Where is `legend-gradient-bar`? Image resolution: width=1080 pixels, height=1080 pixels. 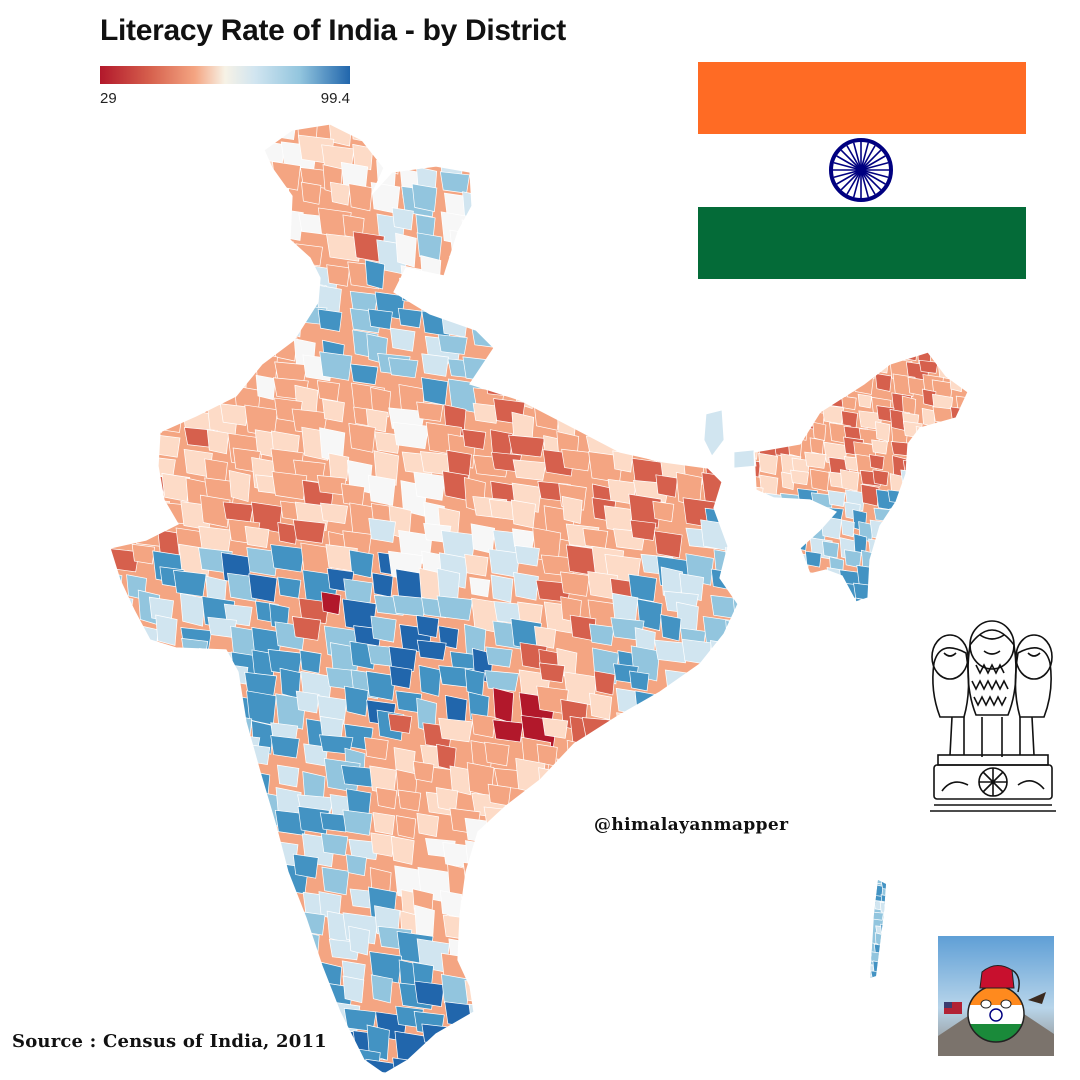
legend-gradient-bar is located at coordinates (225, 75).